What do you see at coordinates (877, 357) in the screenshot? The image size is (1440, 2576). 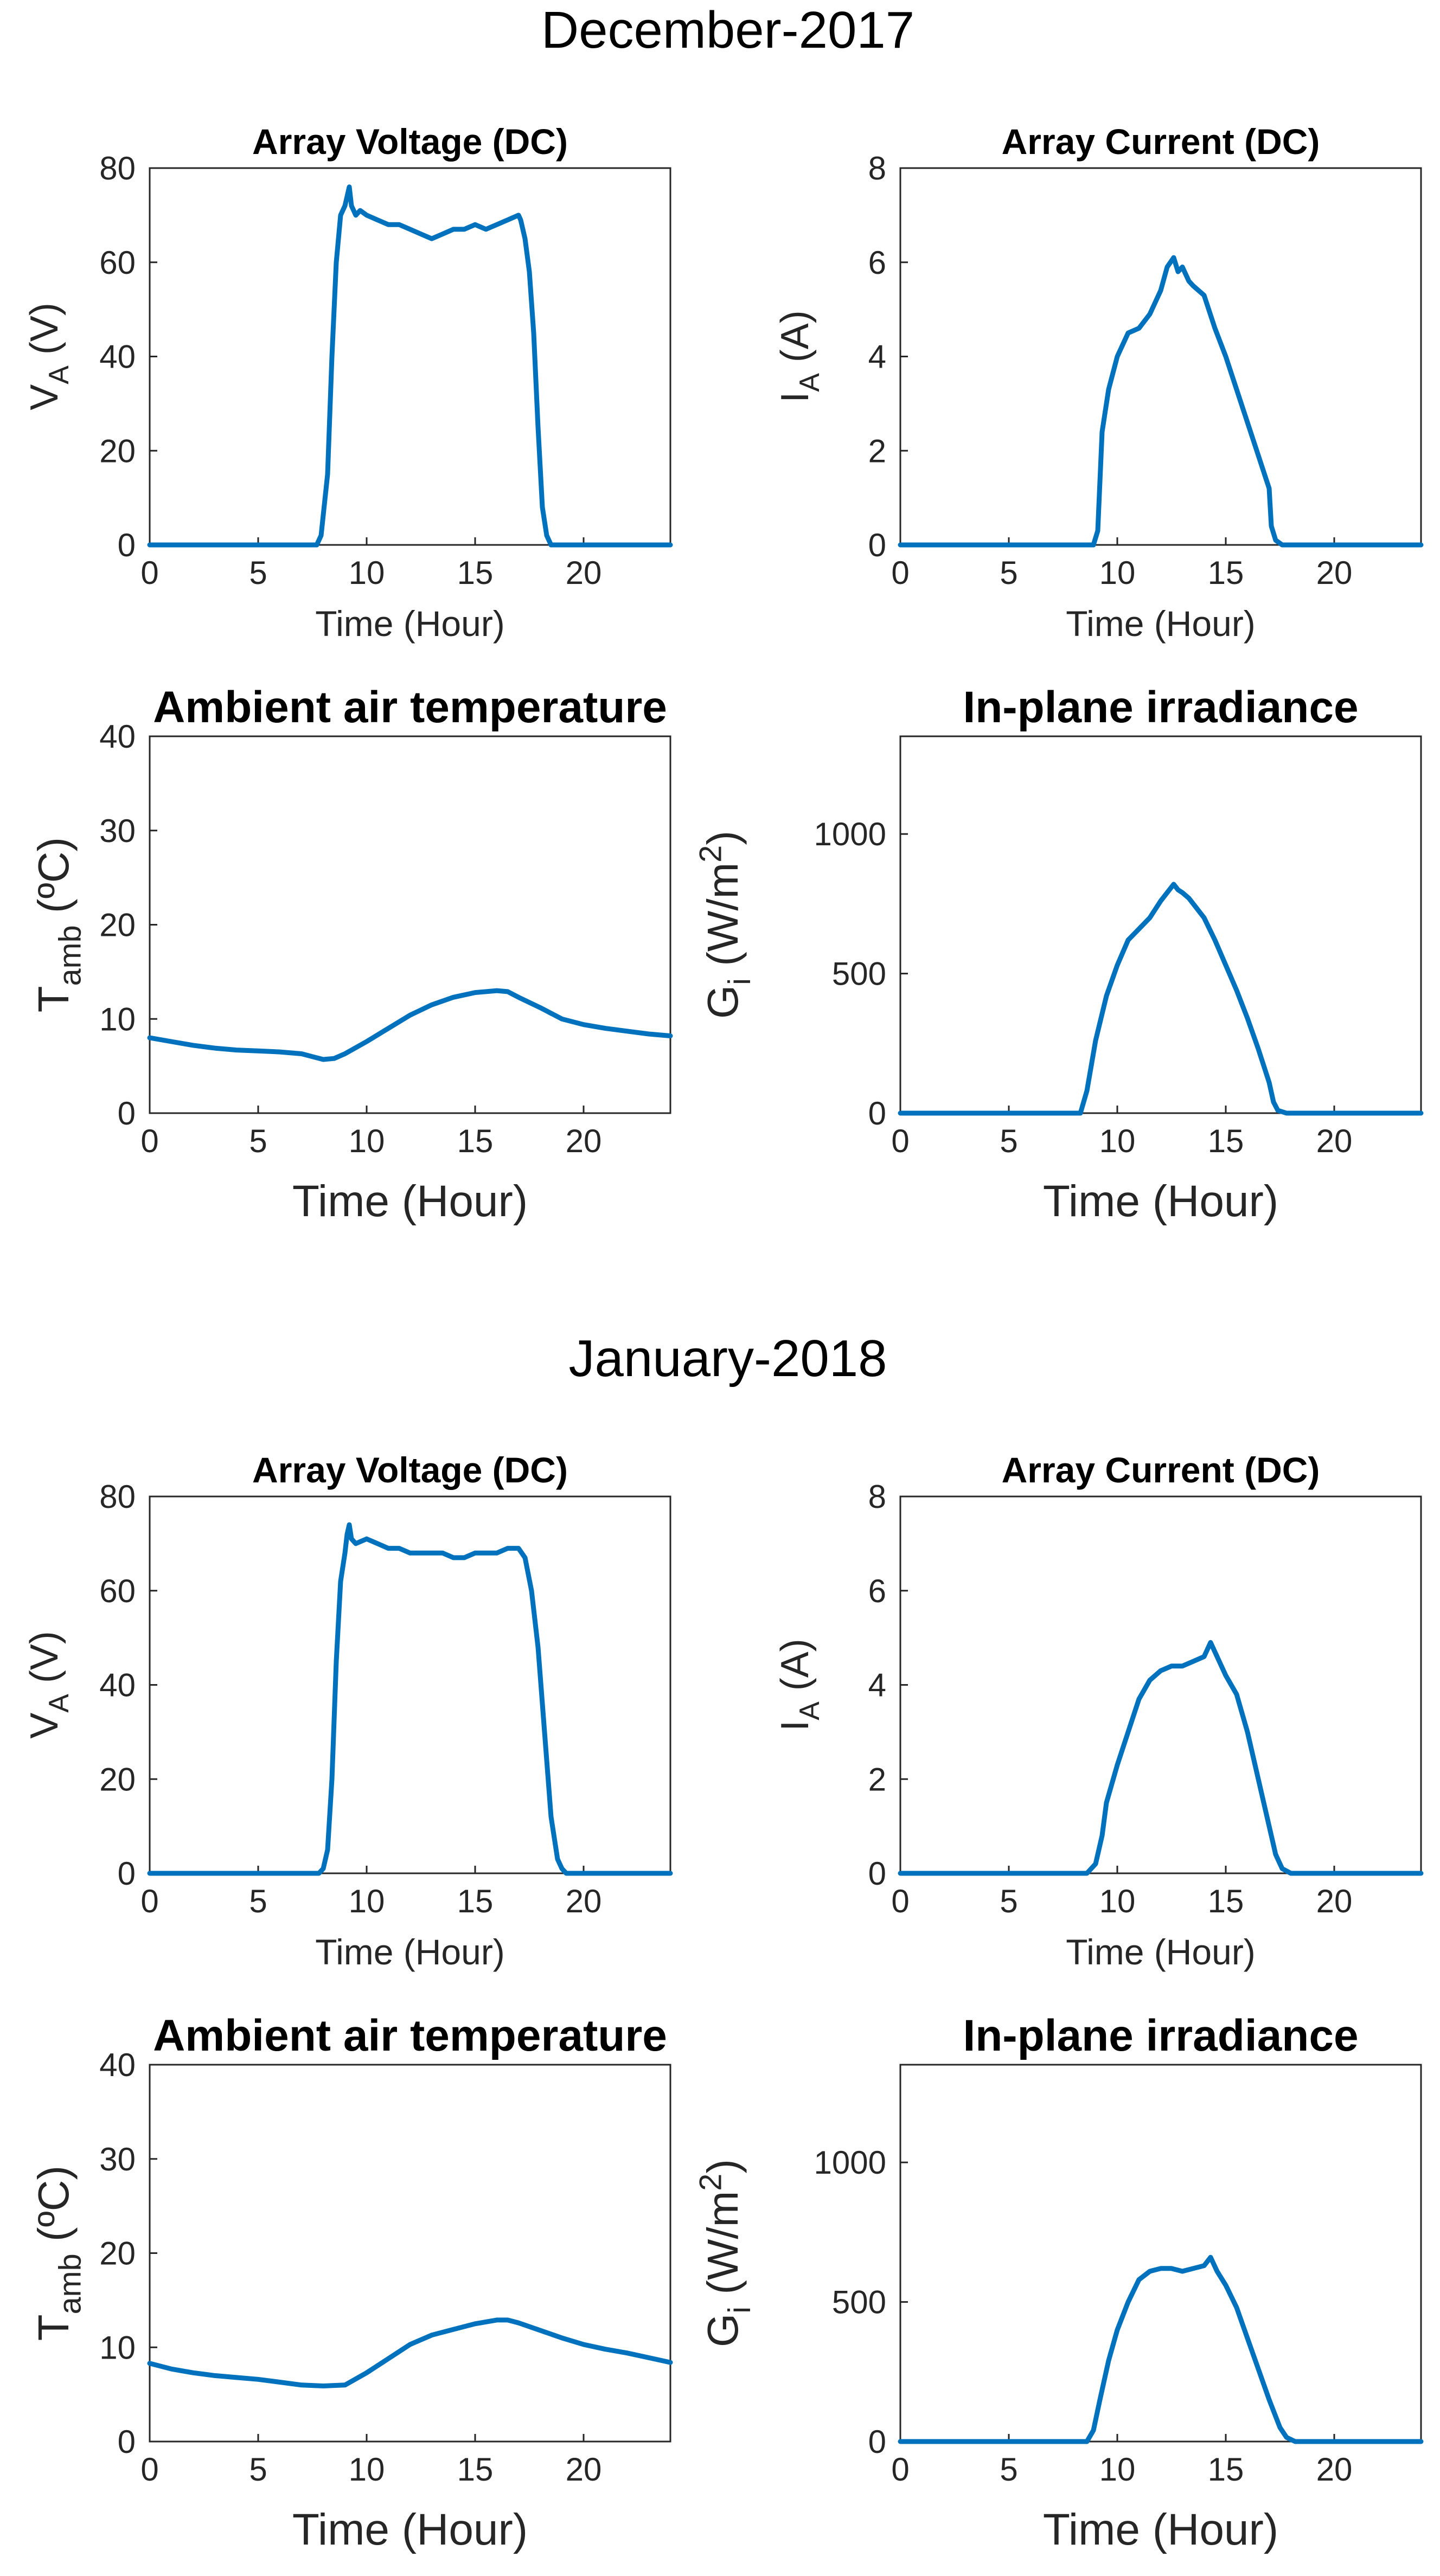 I see `y-tick-label: 4` at bounding box center [877, 357].